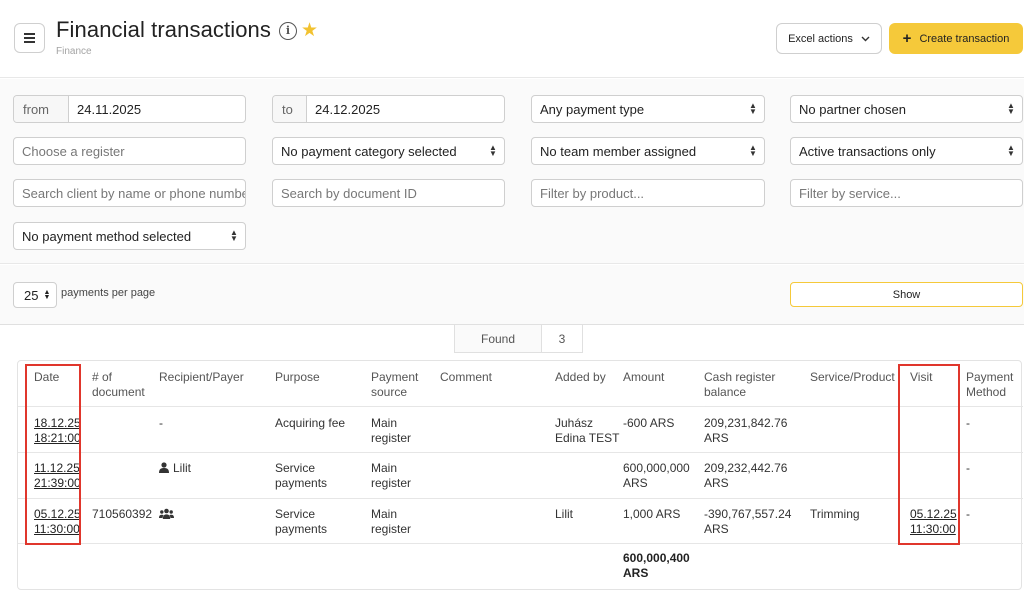 The height and width of the screenshot is (590, 1024). I want to click on row-date-link: 18.12.25, so click(57, 423).